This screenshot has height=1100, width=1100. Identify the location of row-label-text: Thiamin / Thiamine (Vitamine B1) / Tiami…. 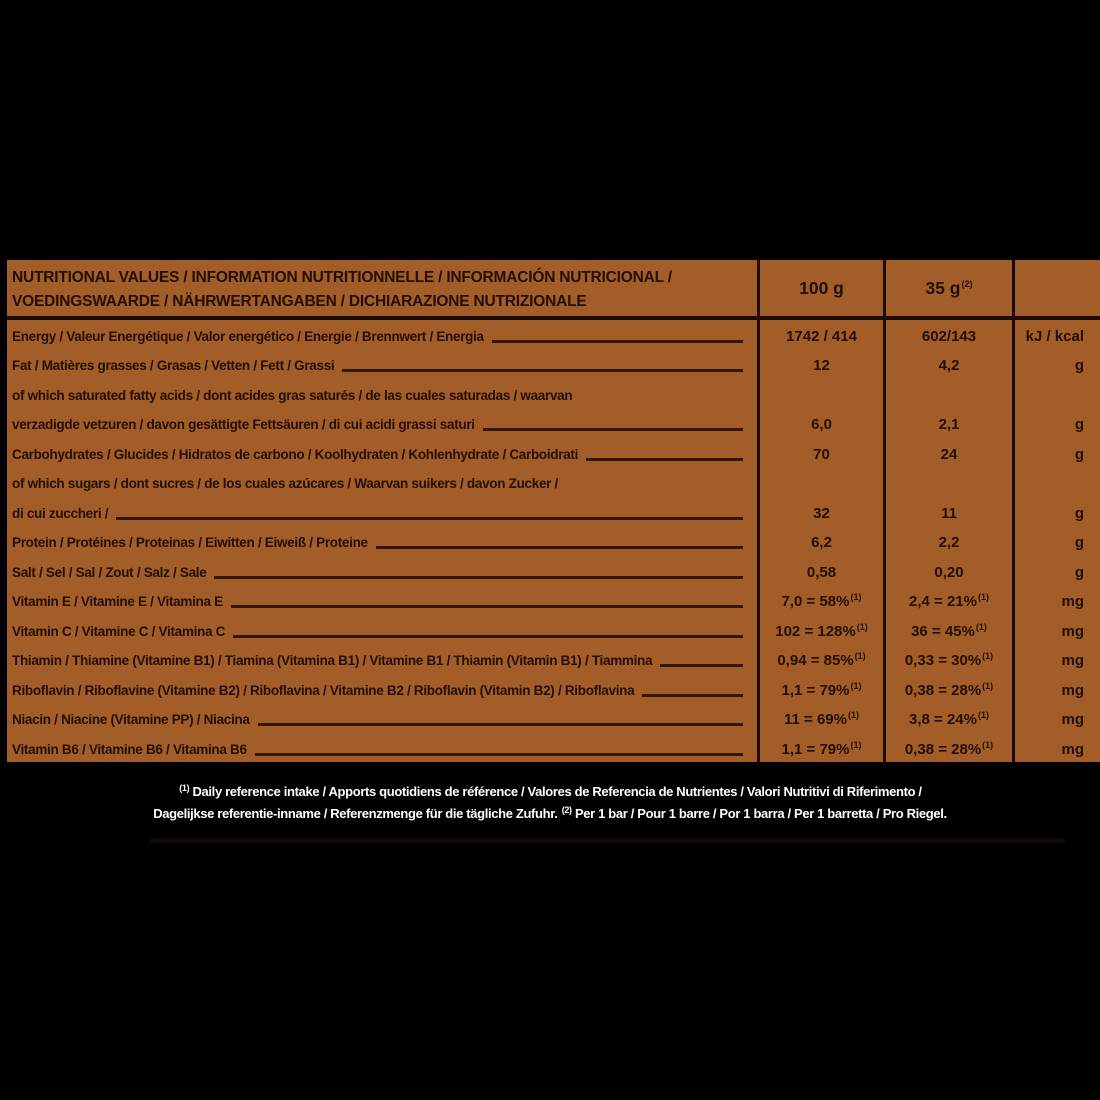
(332, 660).